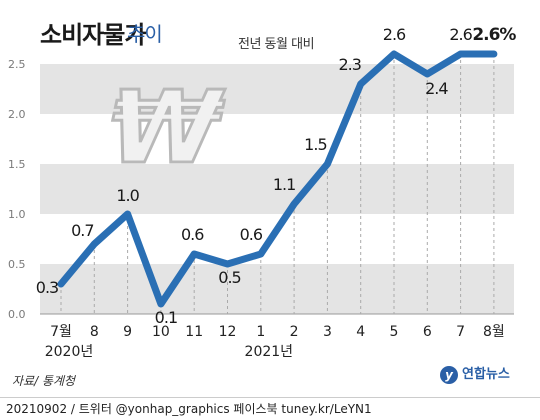 The height and width of the screenshot is (420, 540). Describe the element at coordinates (17, 64) in the screenshot. I see `y-tick-label: 2.5` at that location.